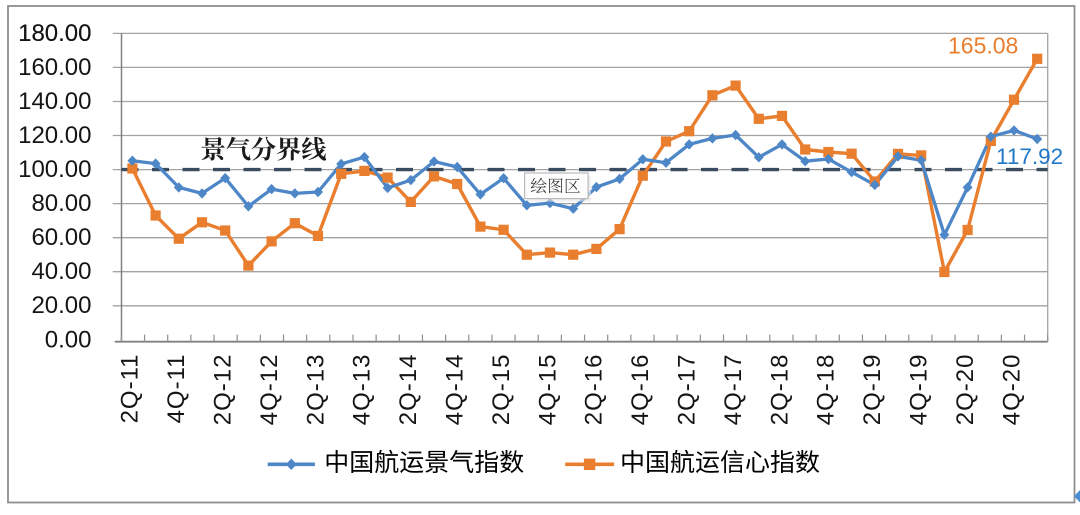  I want to click on svg-text: 2Q-12, so click(223, 390).